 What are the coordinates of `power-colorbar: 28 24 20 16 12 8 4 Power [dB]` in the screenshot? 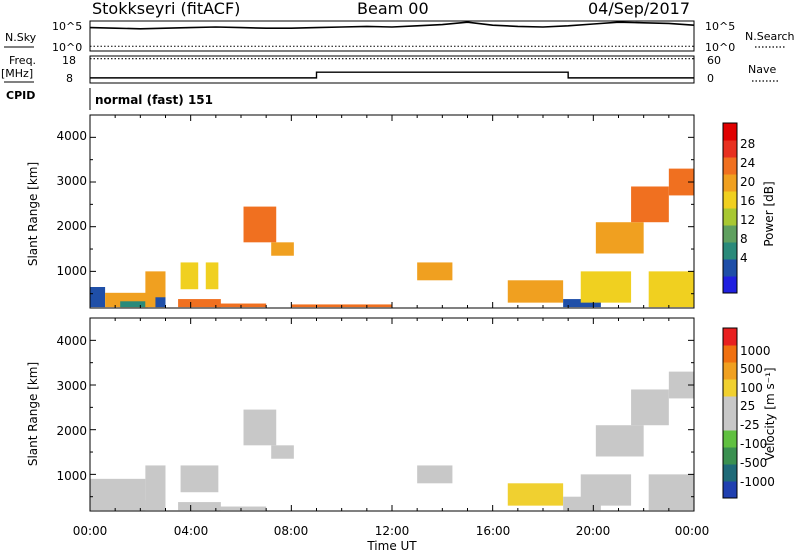 It's located at (749, 208).